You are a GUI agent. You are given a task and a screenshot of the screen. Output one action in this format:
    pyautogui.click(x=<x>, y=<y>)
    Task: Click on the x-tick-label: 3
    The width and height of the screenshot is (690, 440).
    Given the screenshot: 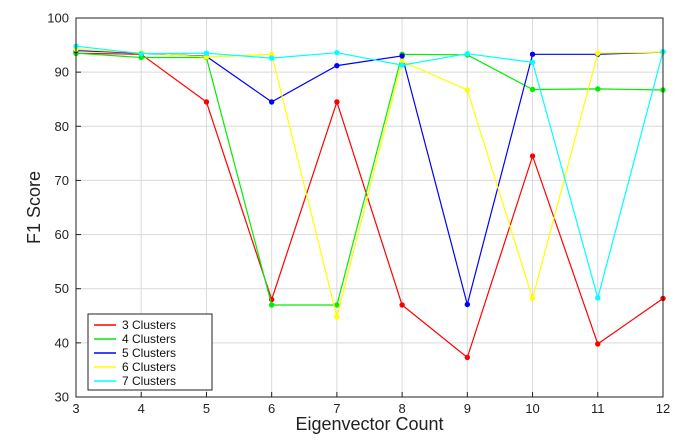 What is the action you would take?
    pyautogui.click(x=75, y=408)
    